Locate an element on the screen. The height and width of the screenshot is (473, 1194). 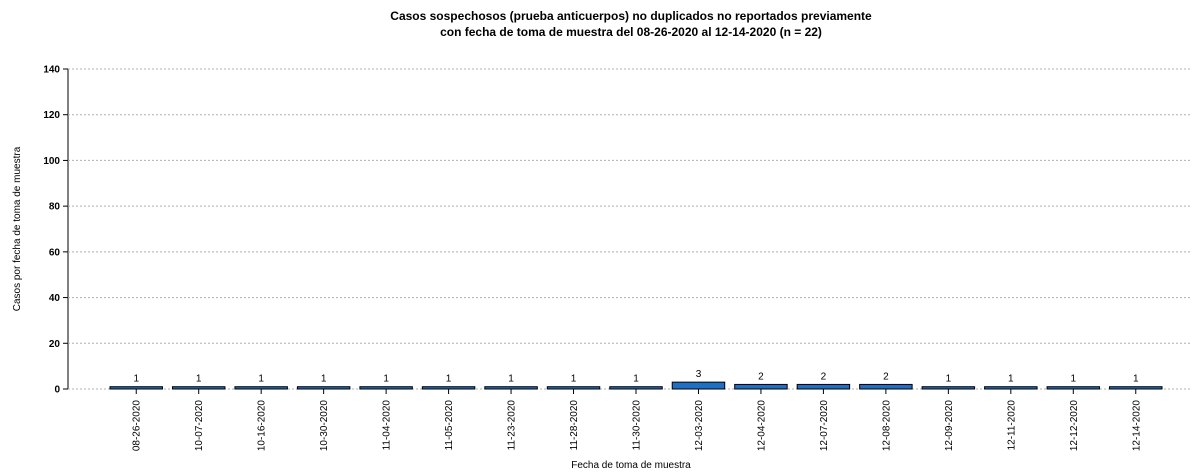
y-tick-label: 120 is located at coordinates (51, 115).